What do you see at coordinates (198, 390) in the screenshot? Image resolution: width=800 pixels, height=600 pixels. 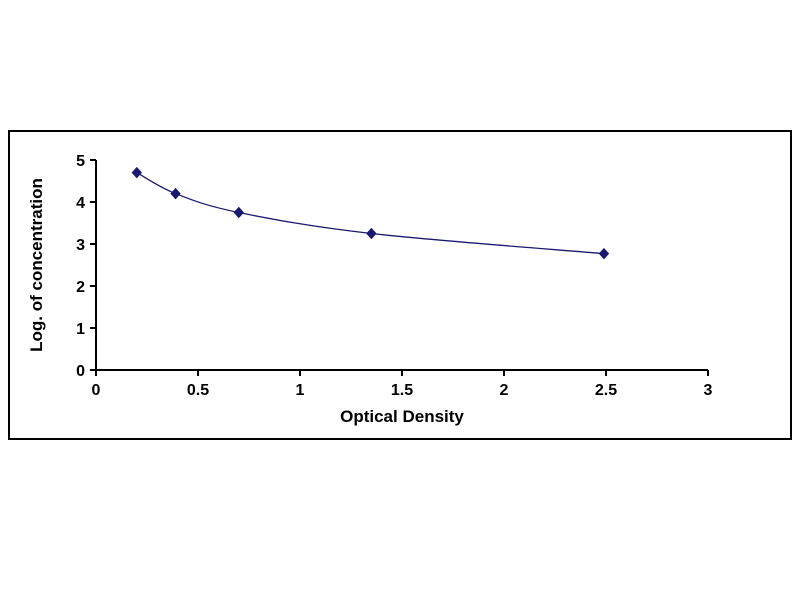 I see `x-tick-label: 0.5` at bounding box center [198, 390].